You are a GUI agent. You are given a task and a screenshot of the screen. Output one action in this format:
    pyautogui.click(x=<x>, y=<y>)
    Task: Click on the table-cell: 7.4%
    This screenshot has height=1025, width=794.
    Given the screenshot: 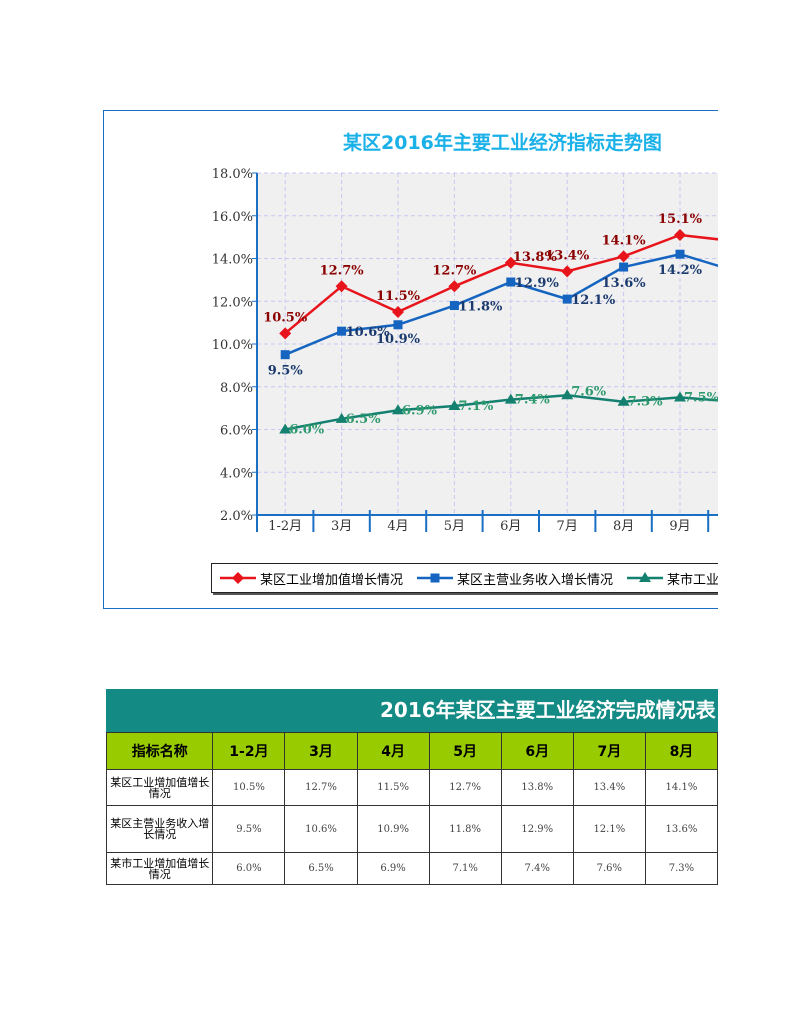 What is the action you would take?
    pyautogui.click(x=537, y=868)
    